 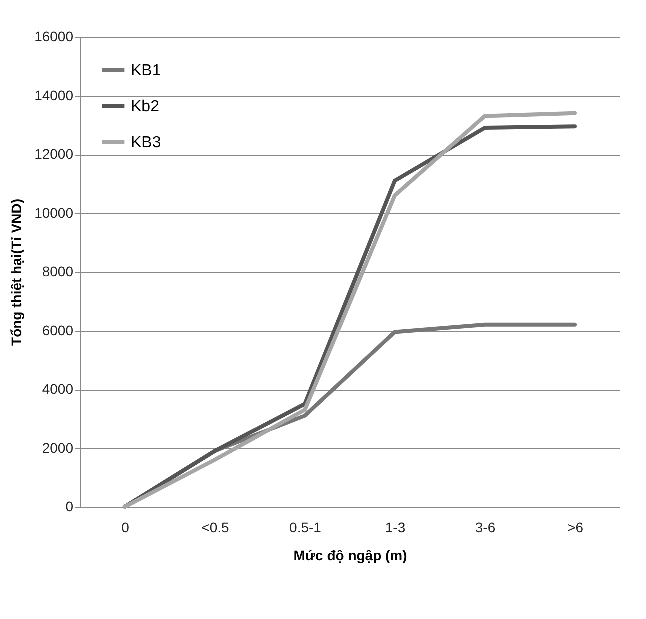 I want to click on x-tick-label: 0.5-1, so click(x=306, y=528).